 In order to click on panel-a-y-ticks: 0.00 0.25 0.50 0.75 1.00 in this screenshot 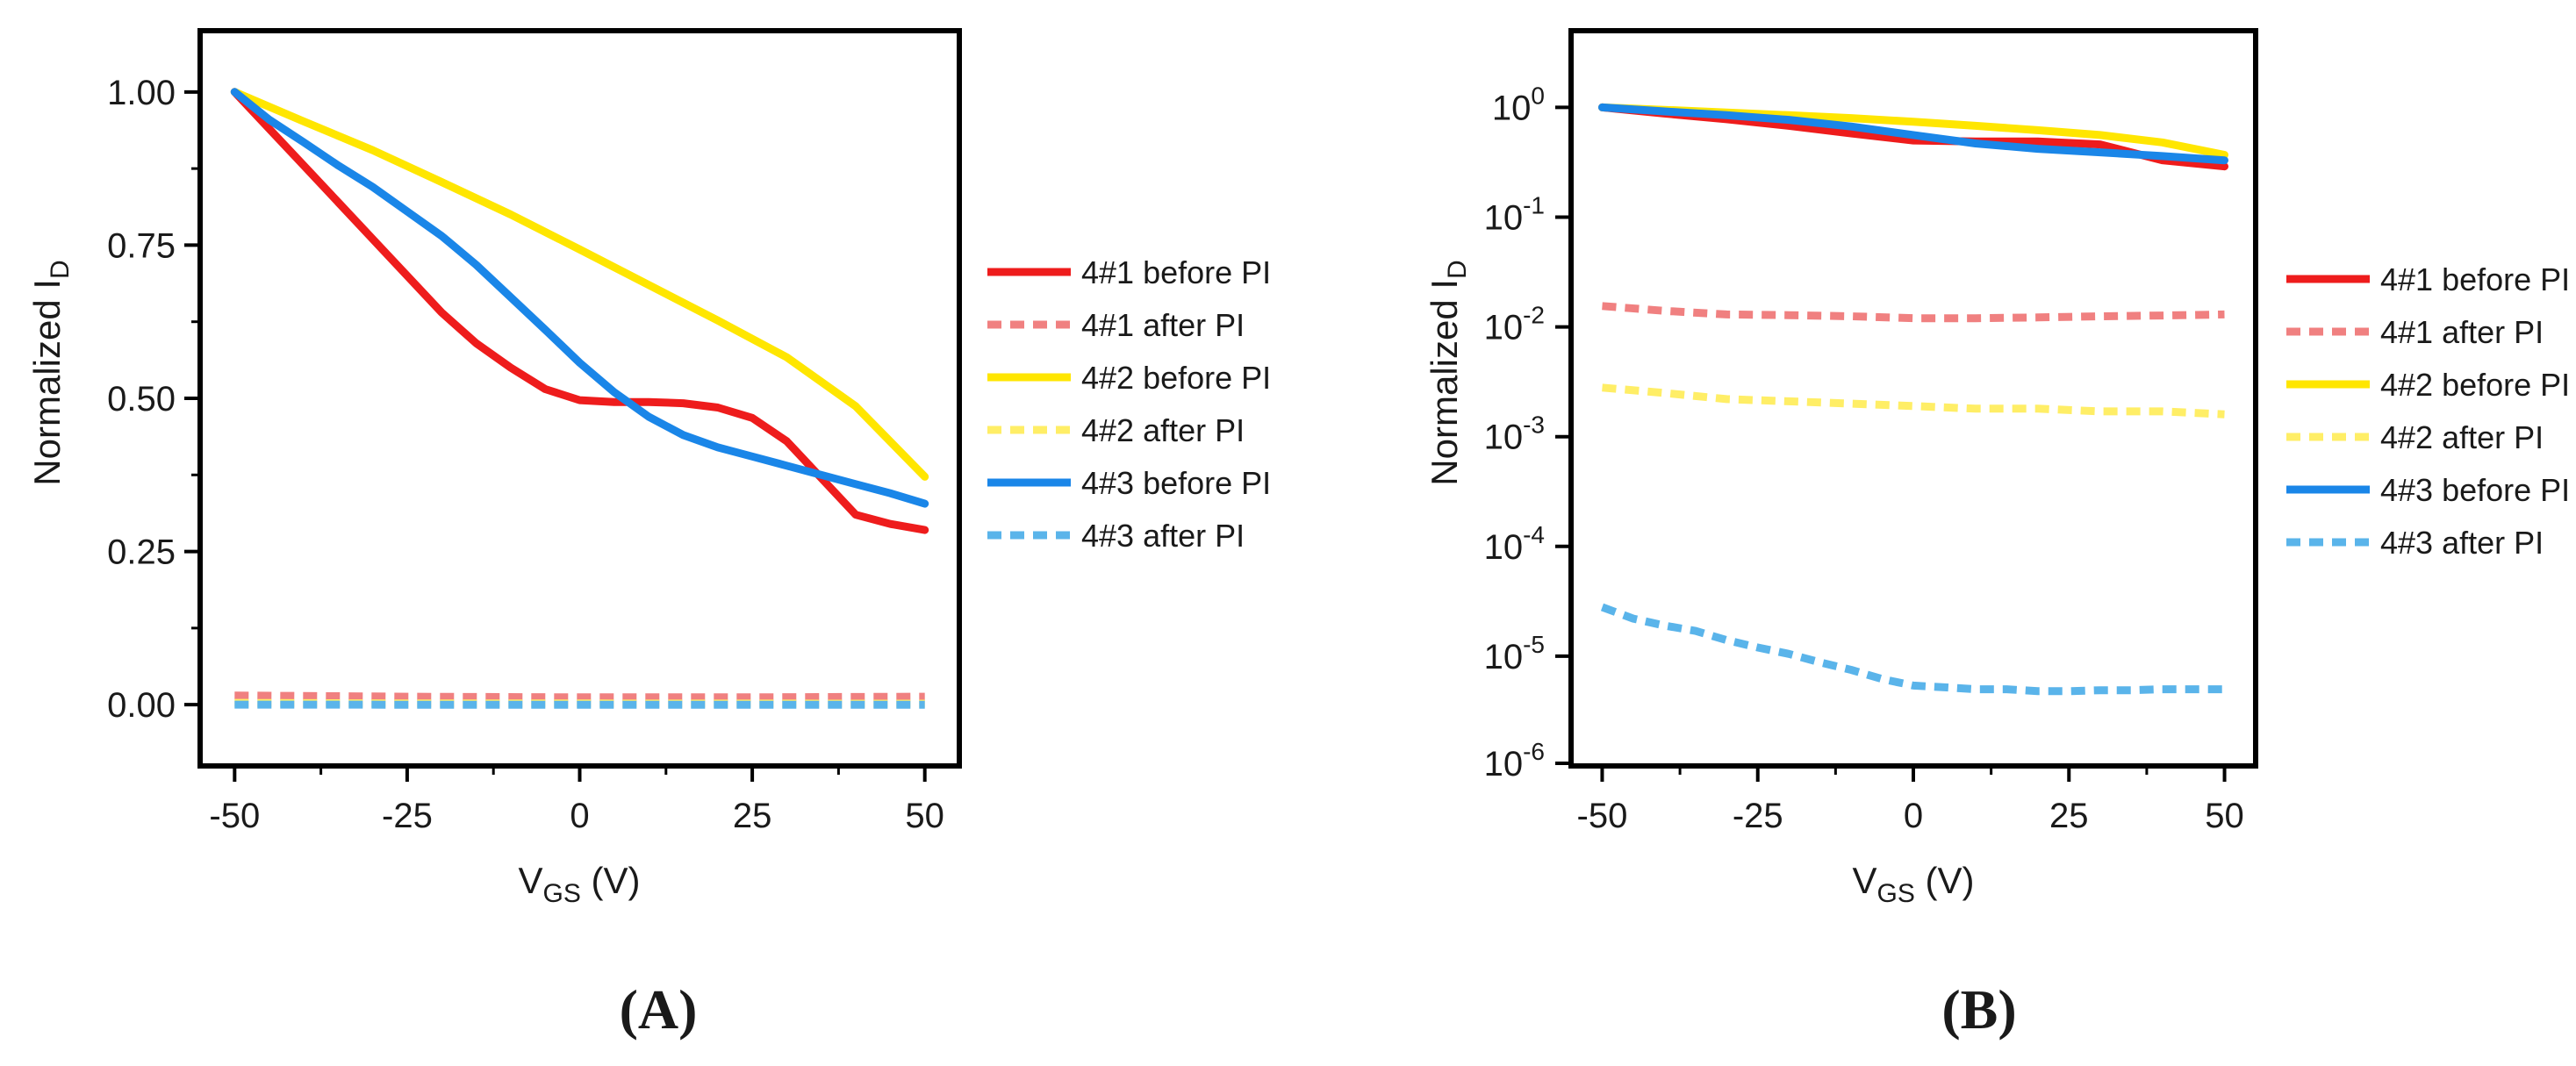, I will do `click(153, 399)`.